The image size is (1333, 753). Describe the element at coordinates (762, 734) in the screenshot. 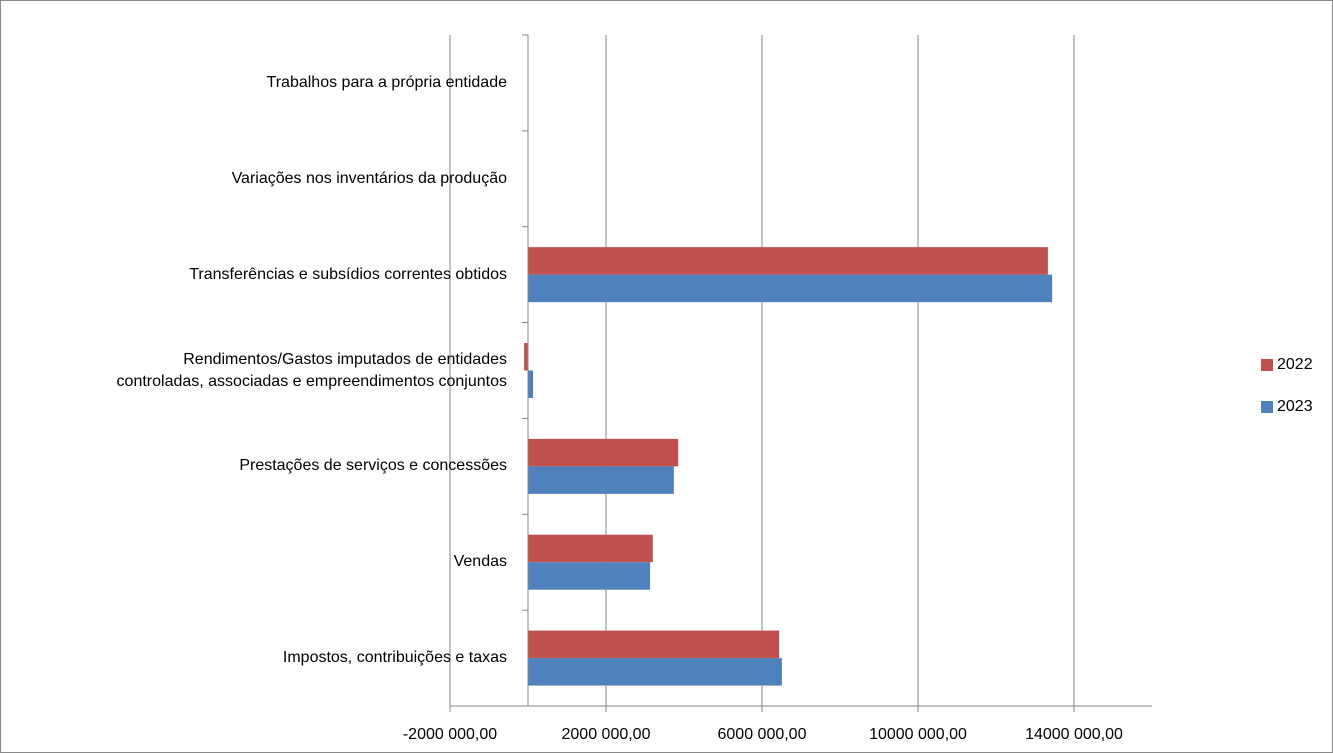

I see `x-tick-label: 6000 000,00` at that location.